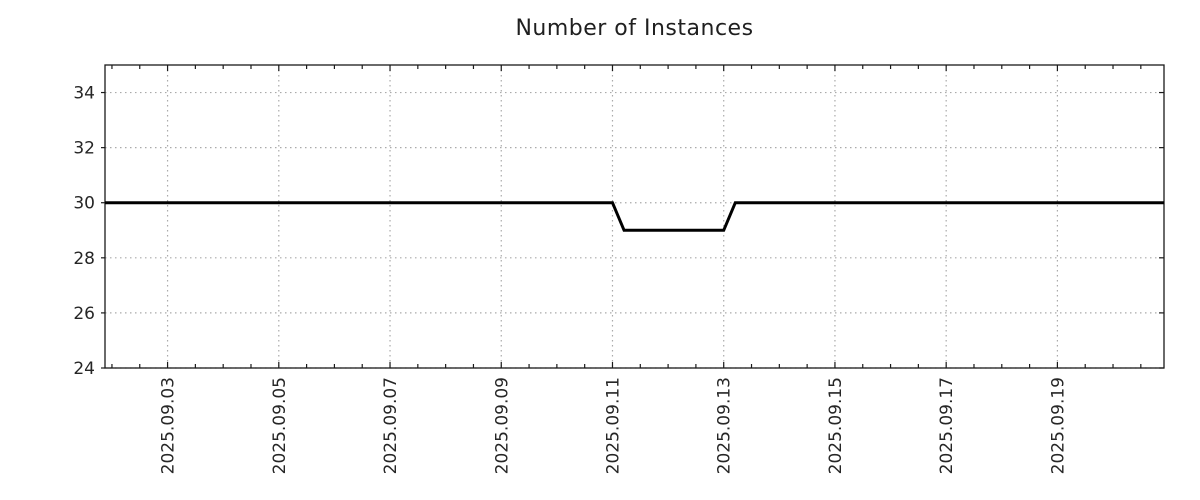 This screenshot has height=500, width=1200. Describe the element at coordinates (84, 369) in the screenshot. I see `y-tick-label: 24` at that location.